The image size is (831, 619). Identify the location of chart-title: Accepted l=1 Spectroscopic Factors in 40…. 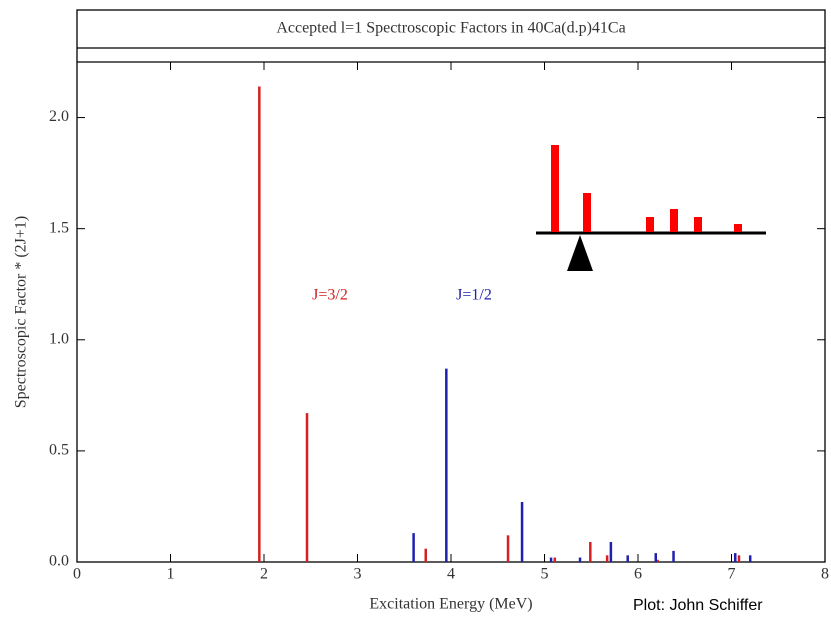
(450, 28).